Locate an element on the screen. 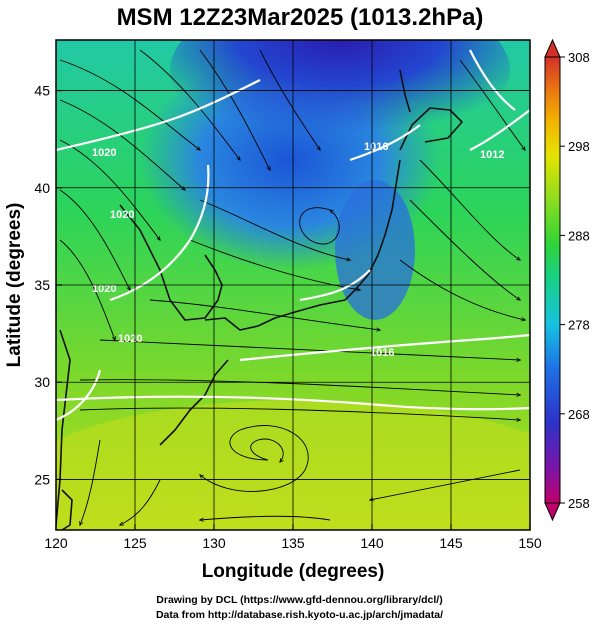 This screenshot has height=630, width=599. figure-title: MSM 12Z23Mar2025 (1013.2hPa) is located at coordinates (300, 17).